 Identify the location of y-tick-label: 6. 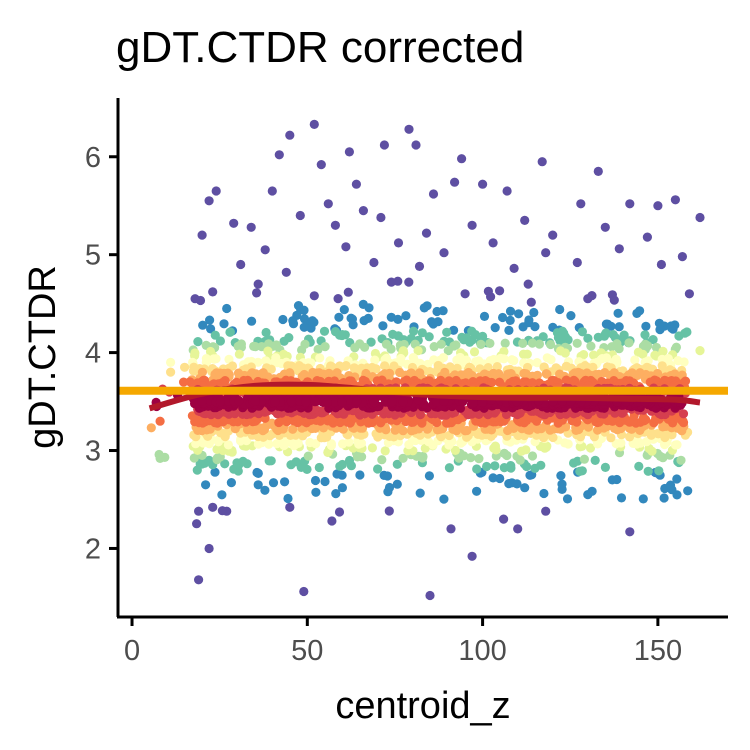
(93, 158).